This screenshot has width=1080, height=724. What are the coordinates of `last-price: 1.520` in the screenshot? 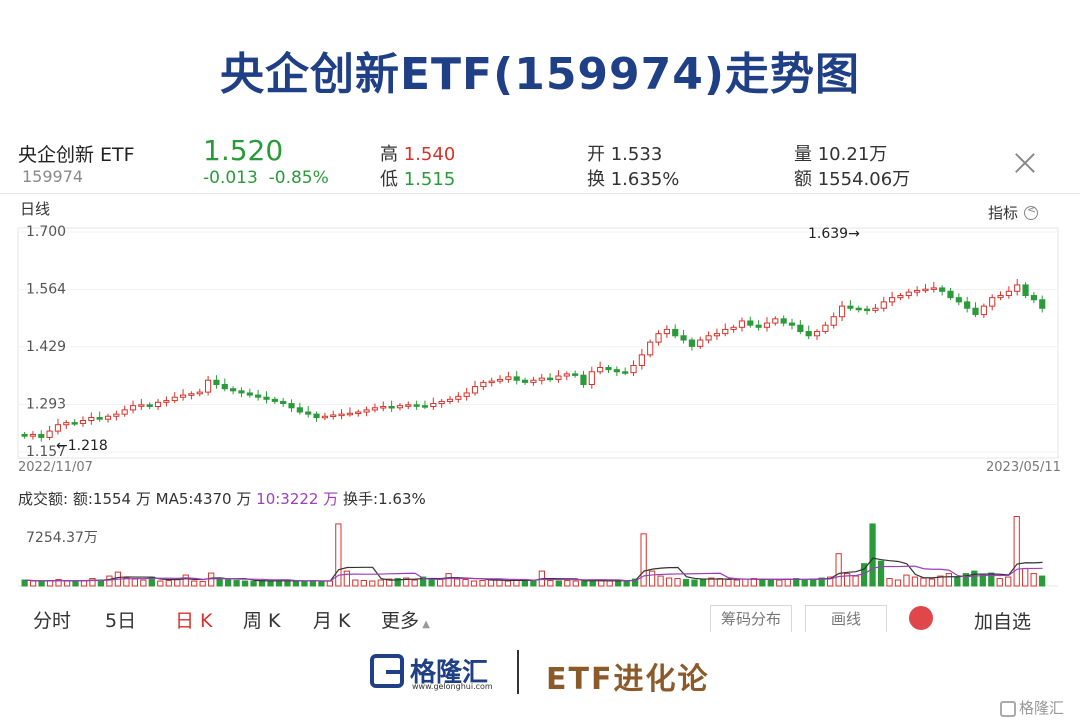 It's located at (243, 150).